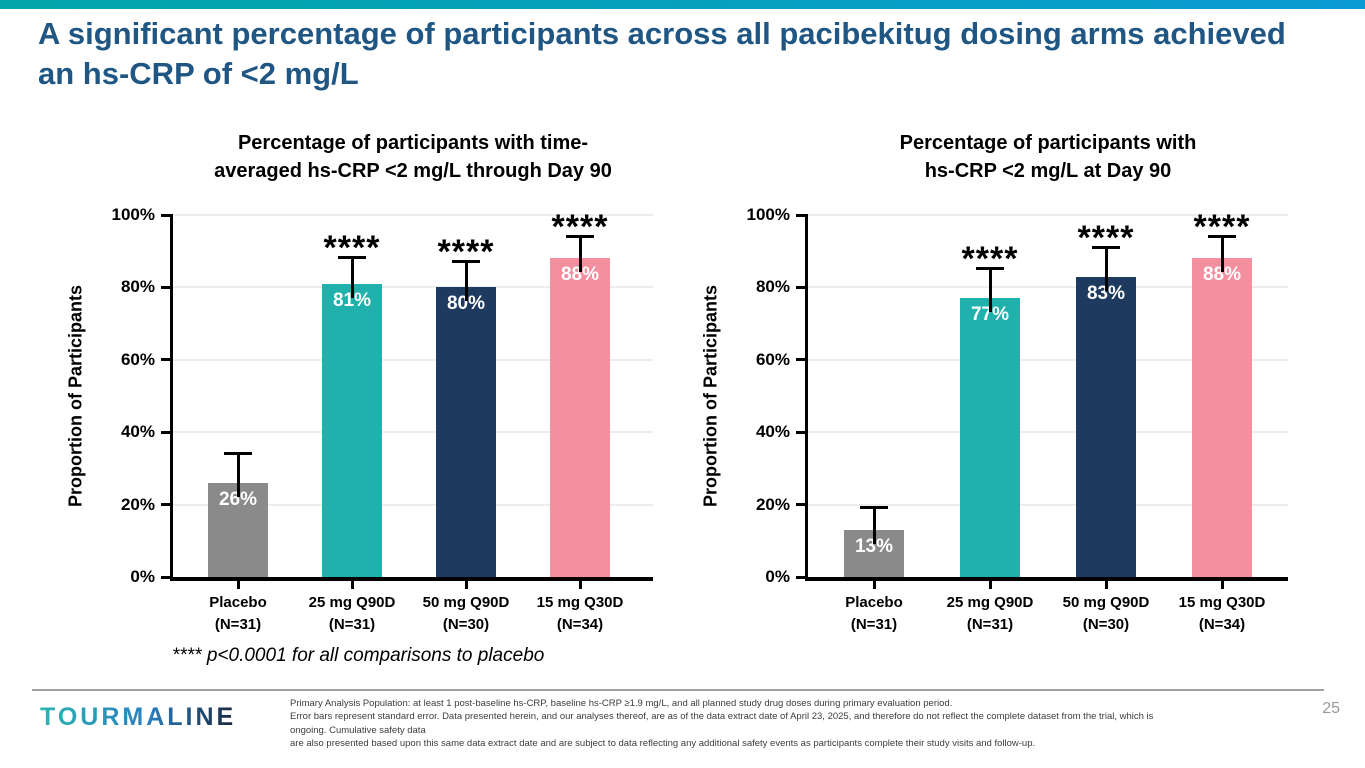  Describe the element at coordinates (137, 504) in the screenshot. I see `y-tick-label: 20%` at that location.